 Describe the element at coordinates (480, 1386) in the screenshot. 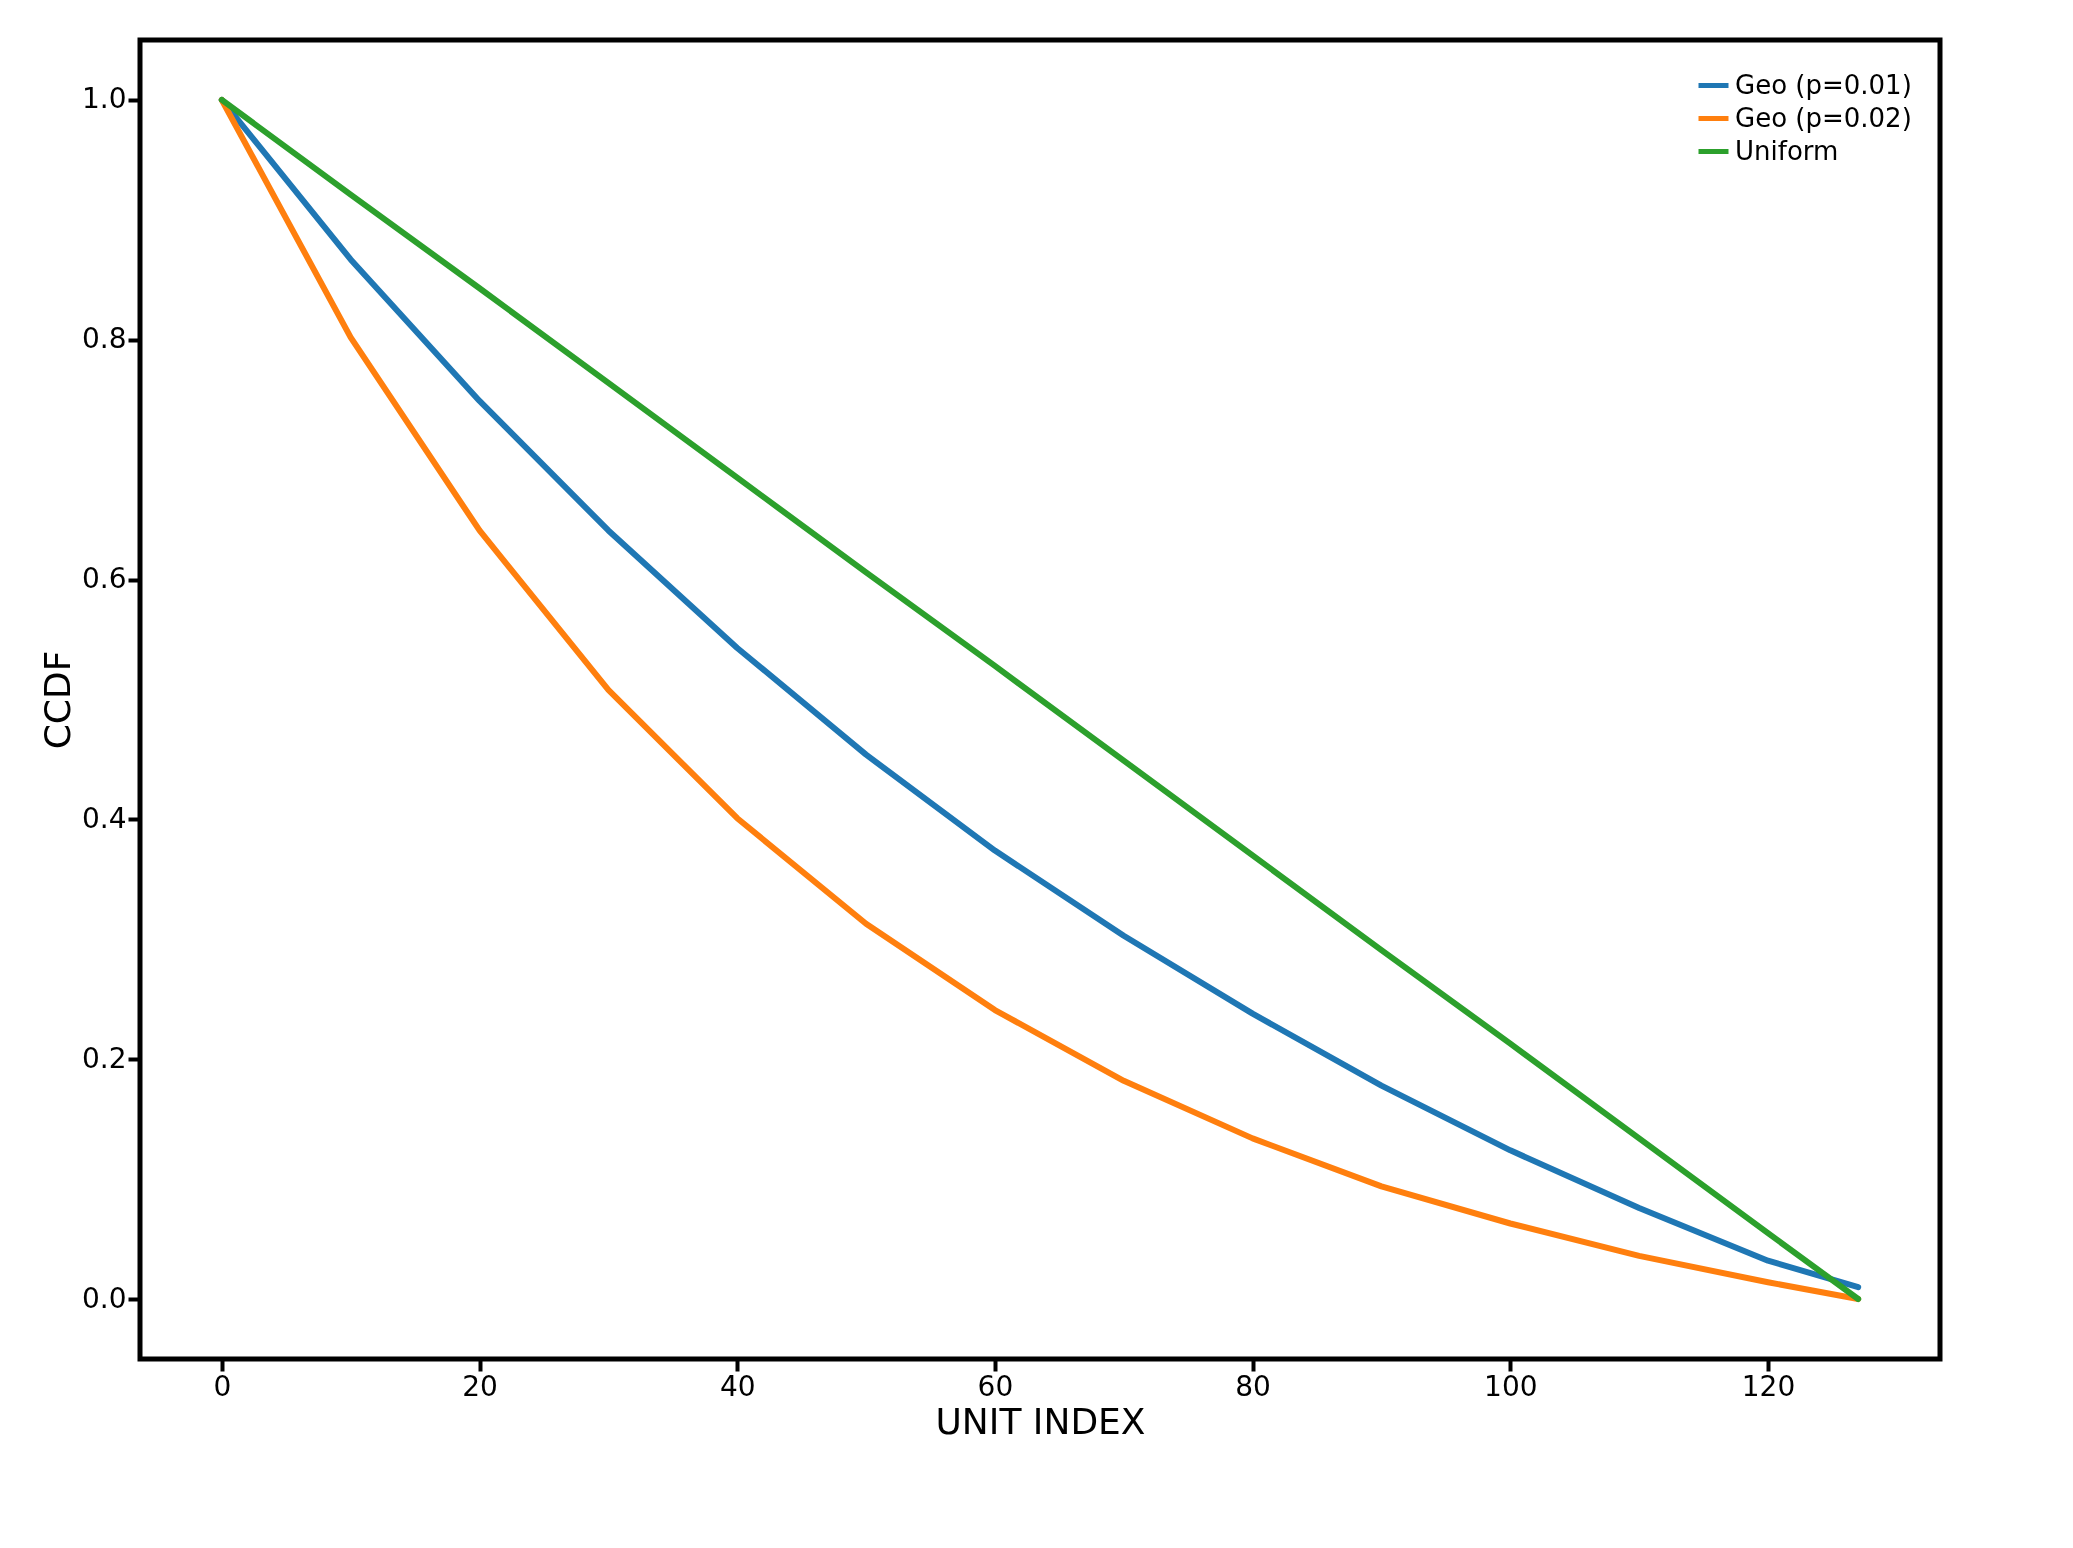

I see `x-tick-label: 20` at that location.